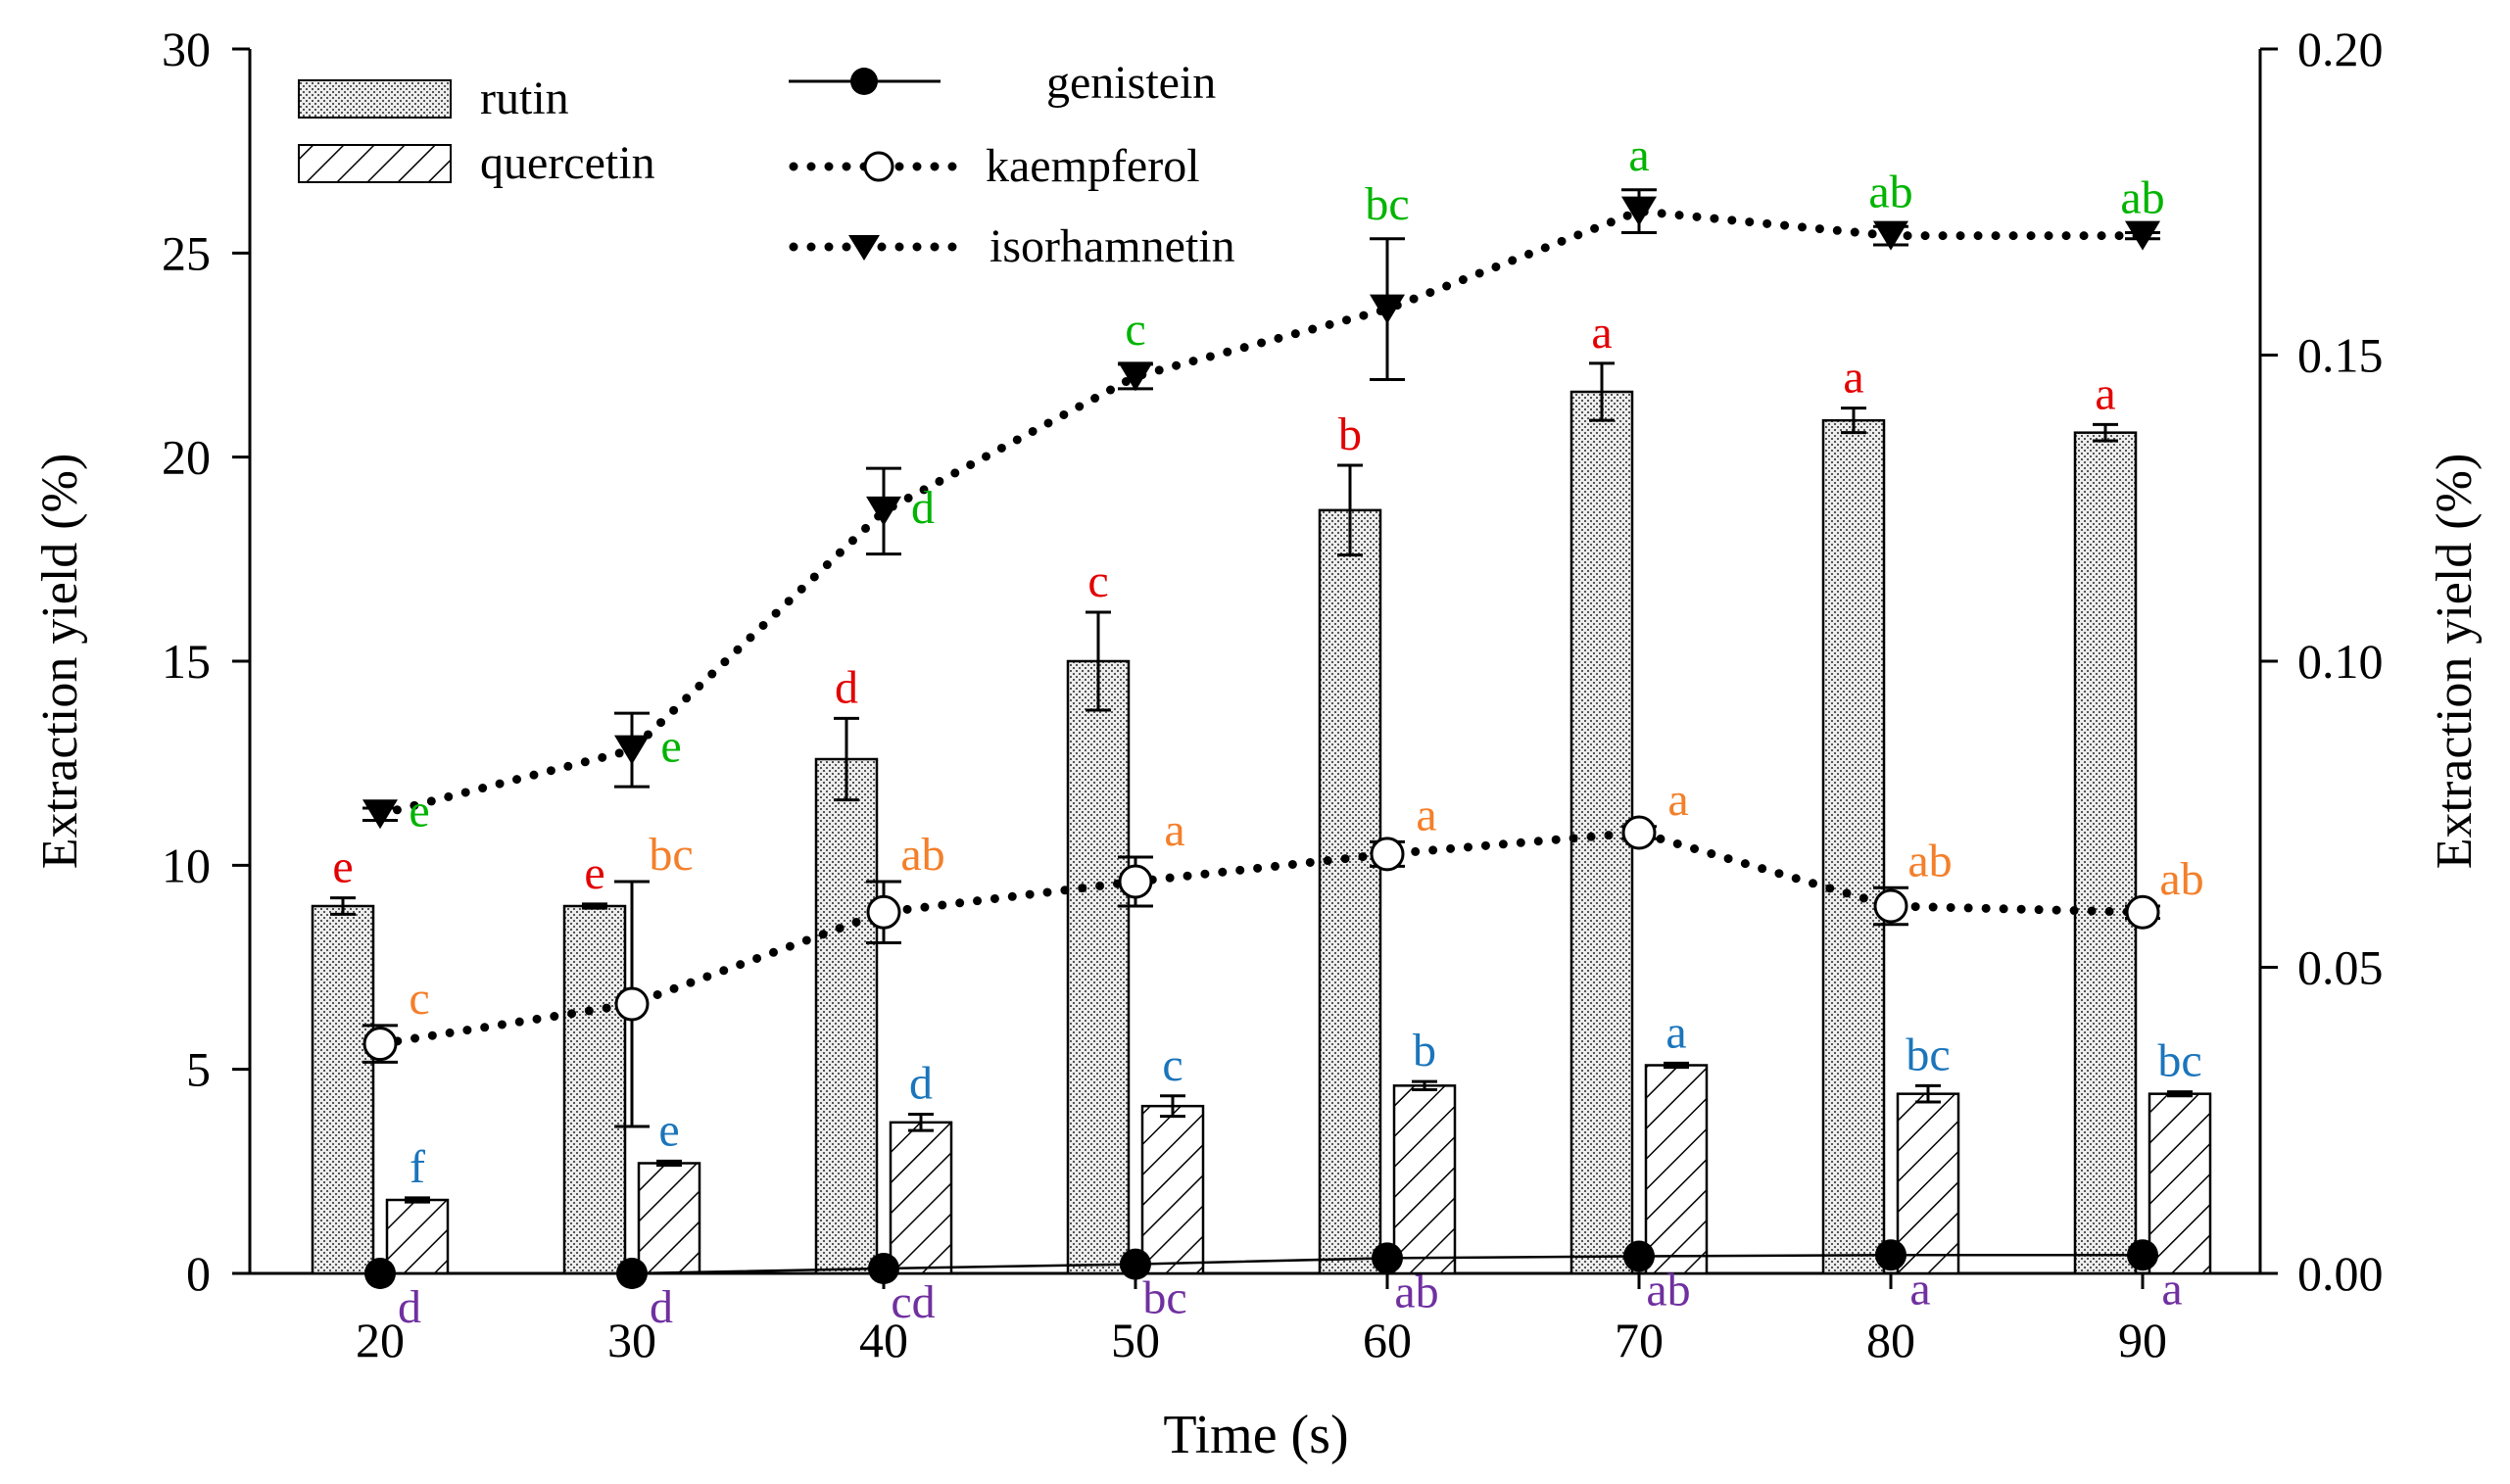 The width and height of the screenshot is (2510, 1484). Describe the element at coordinates (1261, 1264) in the screenshot. I see `line-genistein` at that location.